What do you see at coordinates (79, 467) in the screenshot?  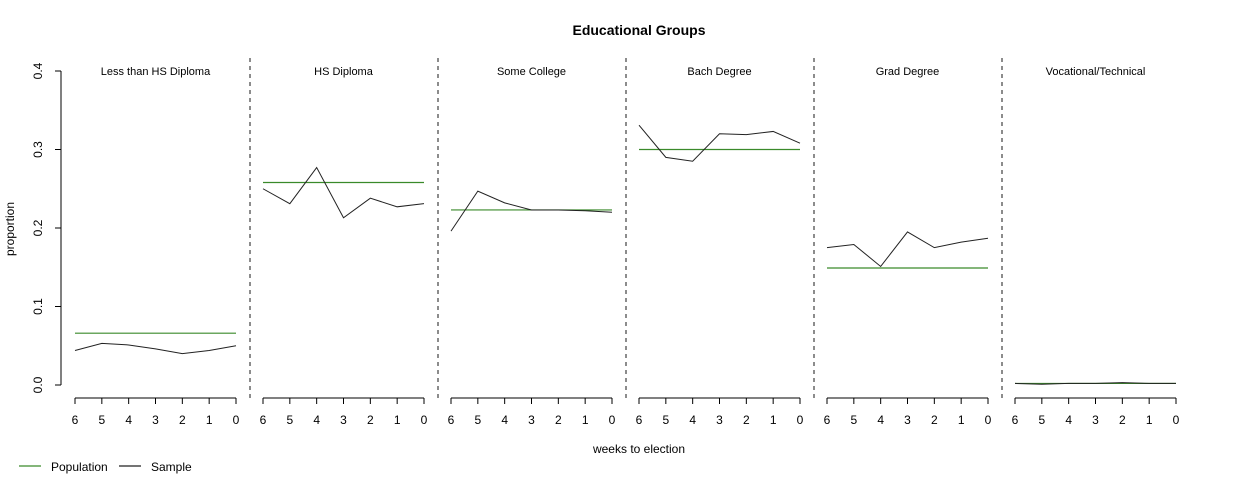 I see `legend-label: Population` at bounding box center [79, 467].